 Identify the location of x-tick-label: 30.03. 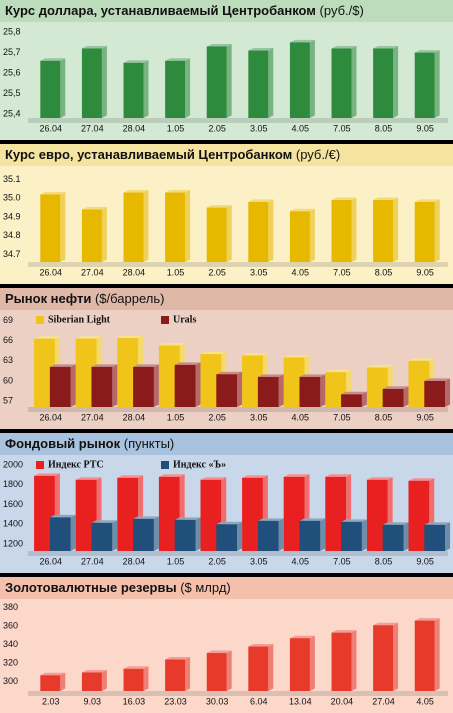
(217, 701).